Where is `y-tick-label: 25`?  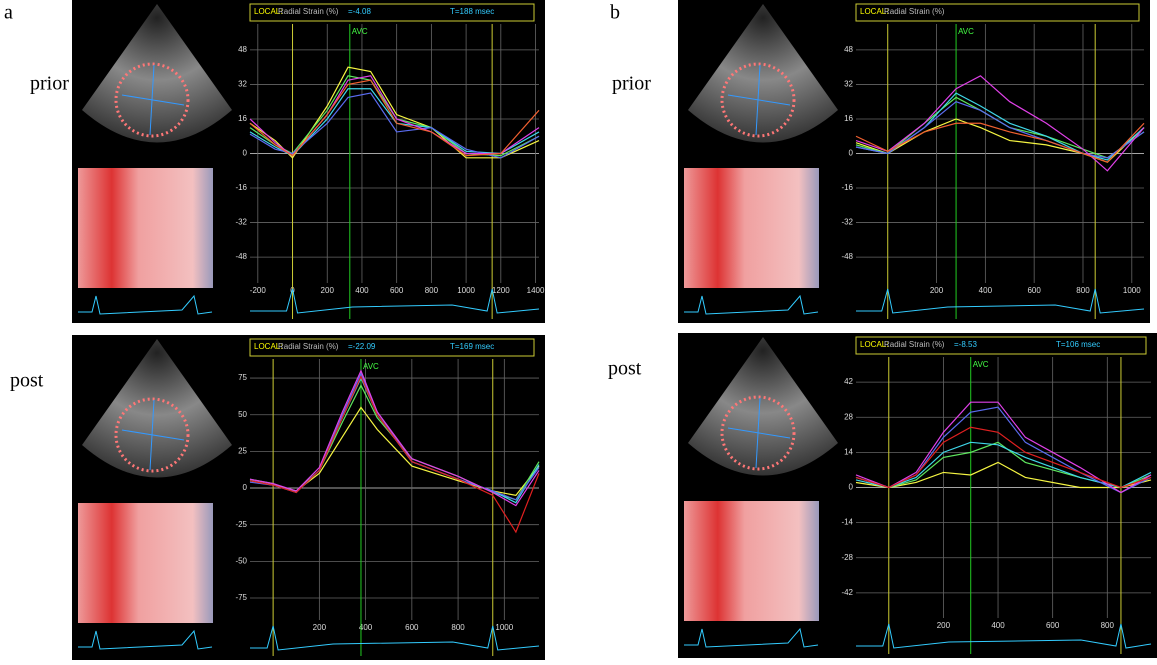
y-tick-label: 25 is located at coordinates (242, 450).